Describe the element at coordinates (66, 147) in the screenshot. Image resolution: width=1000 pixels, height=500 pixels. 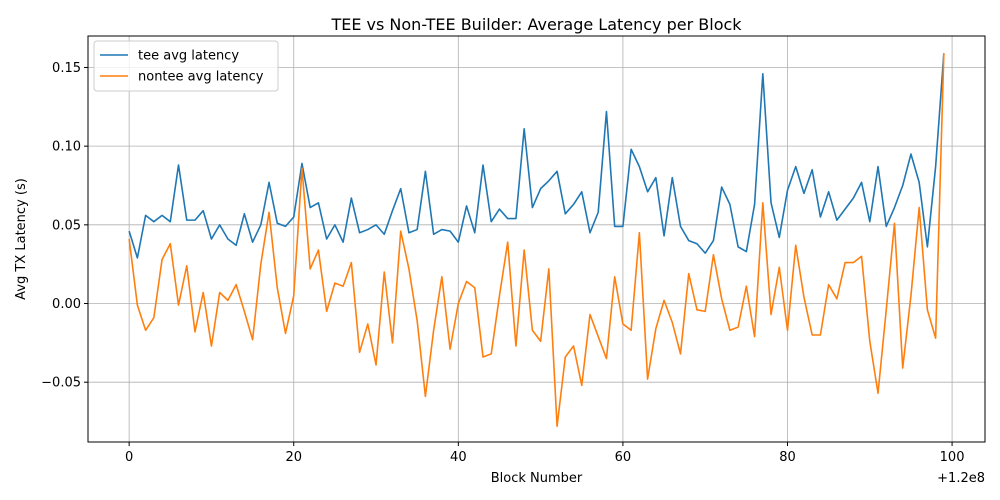
I see `y-tick-label: 0.10` at that location.